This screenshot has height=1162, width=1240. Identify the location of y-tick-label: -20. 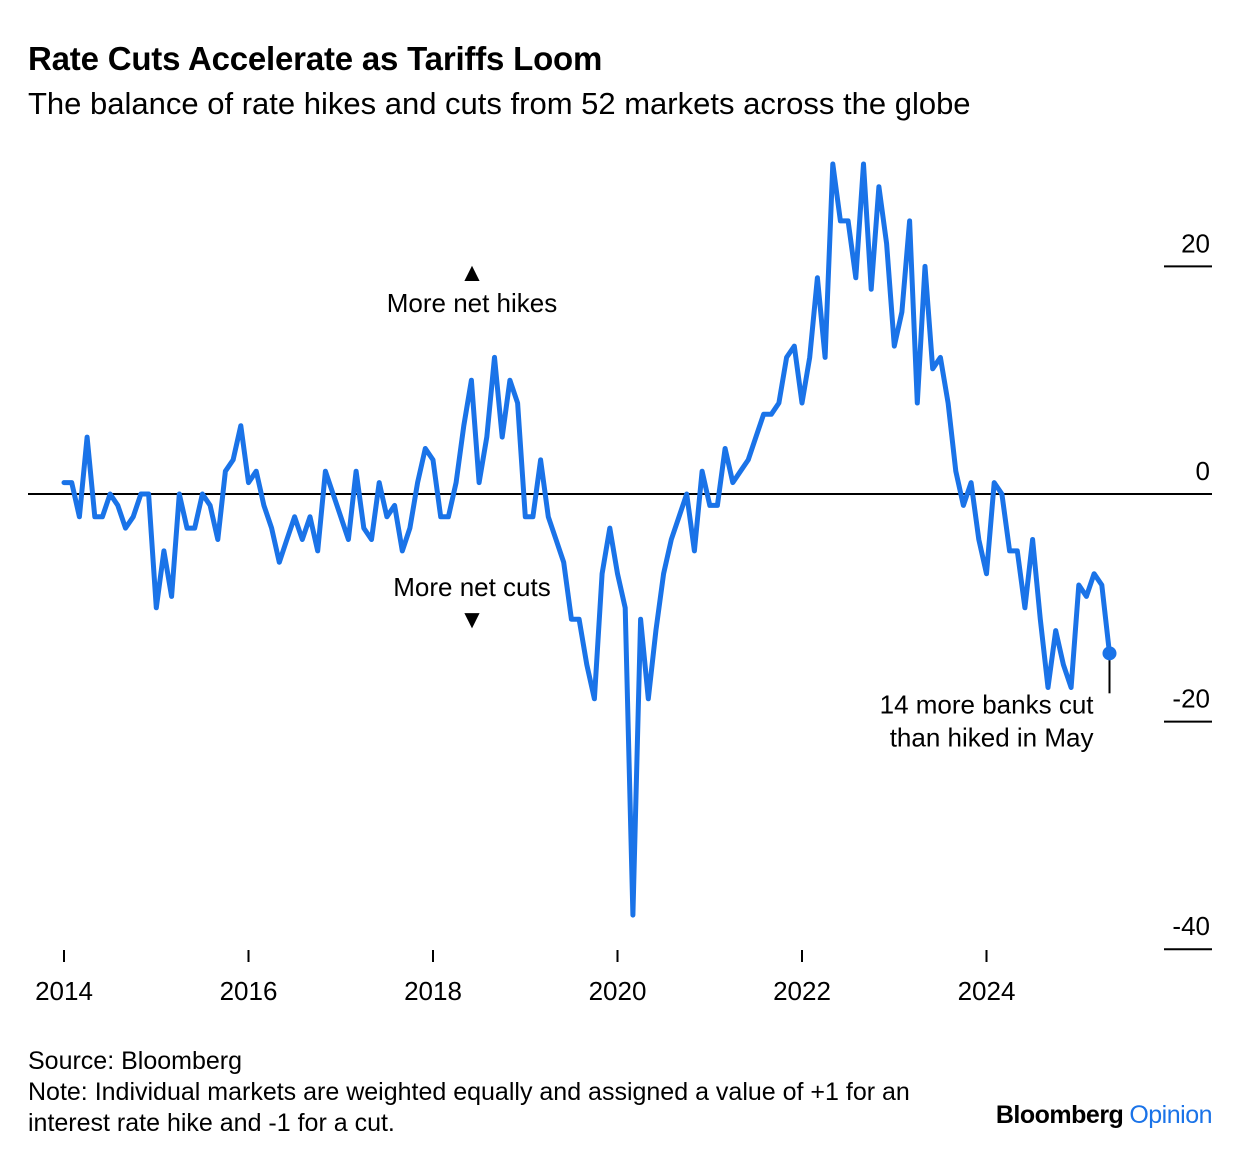
(1191, 699).